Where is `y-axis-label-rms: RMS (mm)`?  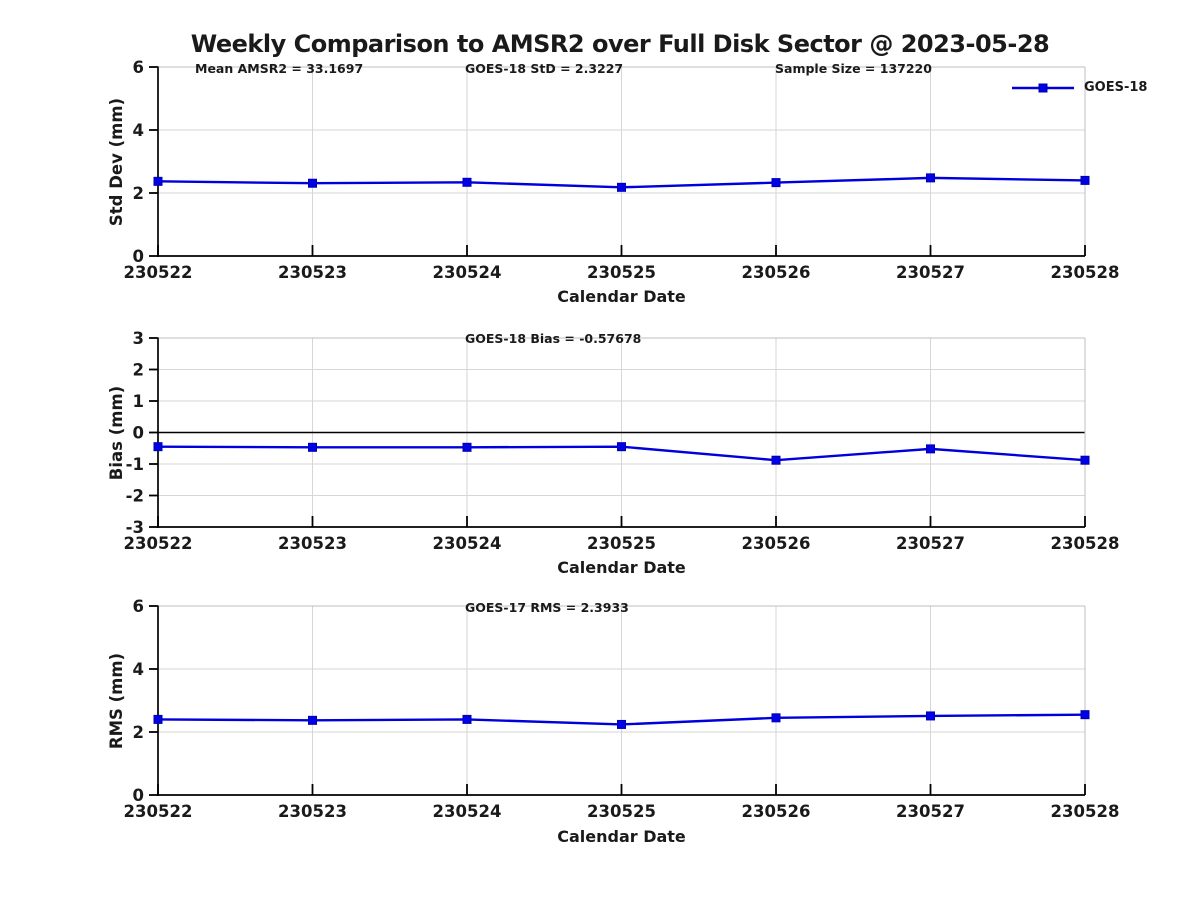
y-axis-label-rms: RMS (mm) is located at coordinates (116, 701).